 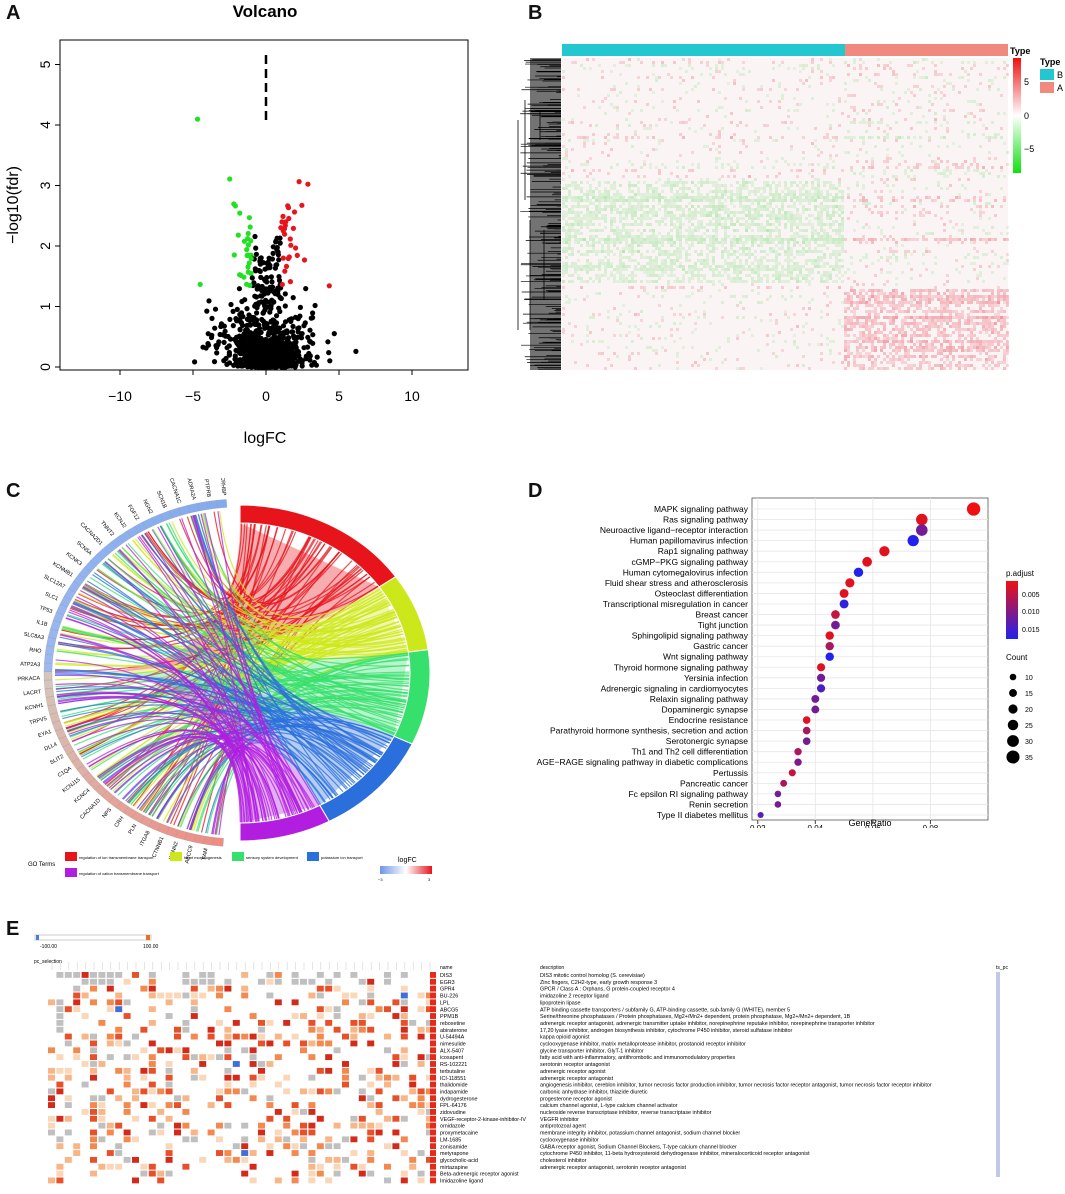 What do you see at coordinates (265, 438) in the screenshot?
I see `volcano-xlabel: logFC` at bounding box center [265, 438].